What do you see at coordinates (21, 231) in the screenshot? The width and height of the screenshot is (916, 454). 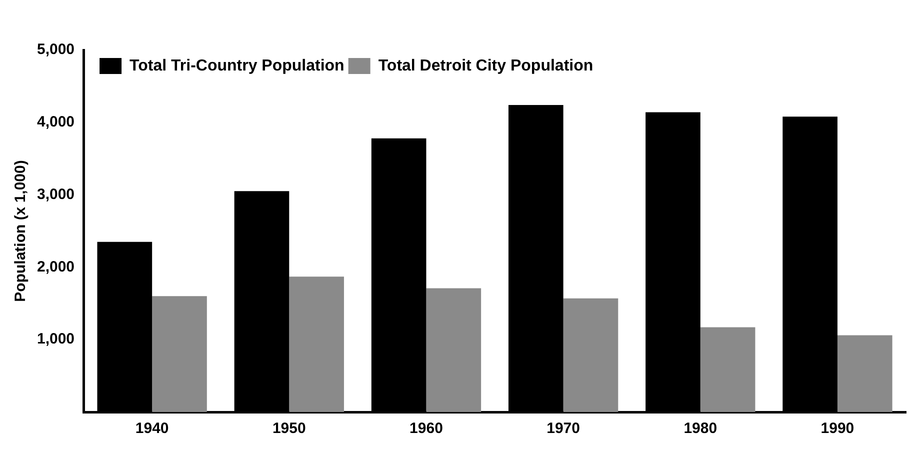 I see `y-axis-title: Population (x 1,000)` at bounding box center [21, 231].